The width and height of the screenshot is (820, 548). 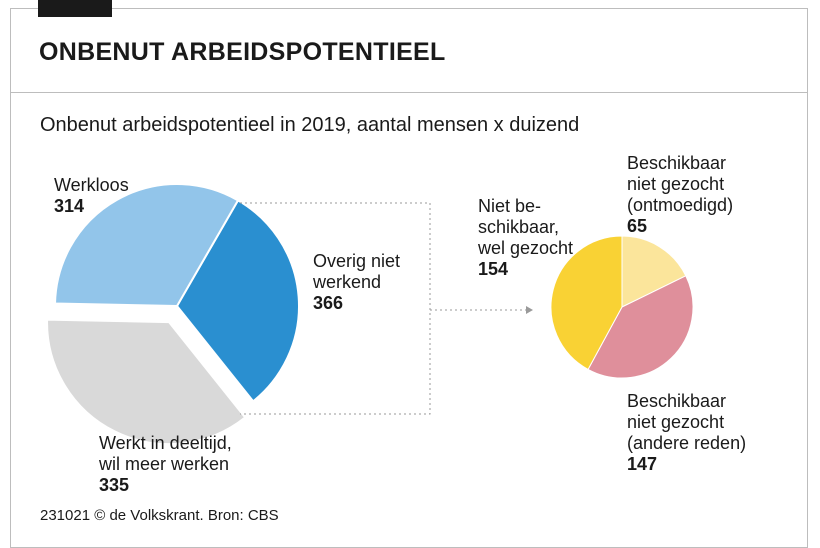 I want to click on label-deeltijd: Werkt in deeltijd, wil meer werken 335, so click(x=165, y=464).